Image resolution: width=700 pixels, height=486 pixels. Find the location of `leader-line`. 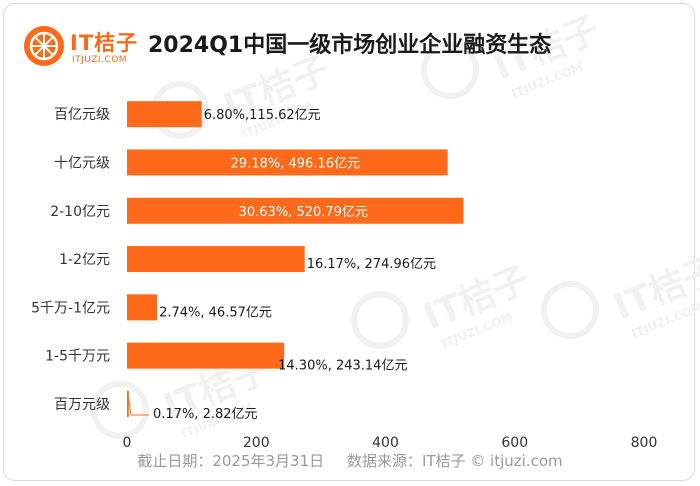

leader-line is located at coordinates (138, 405).